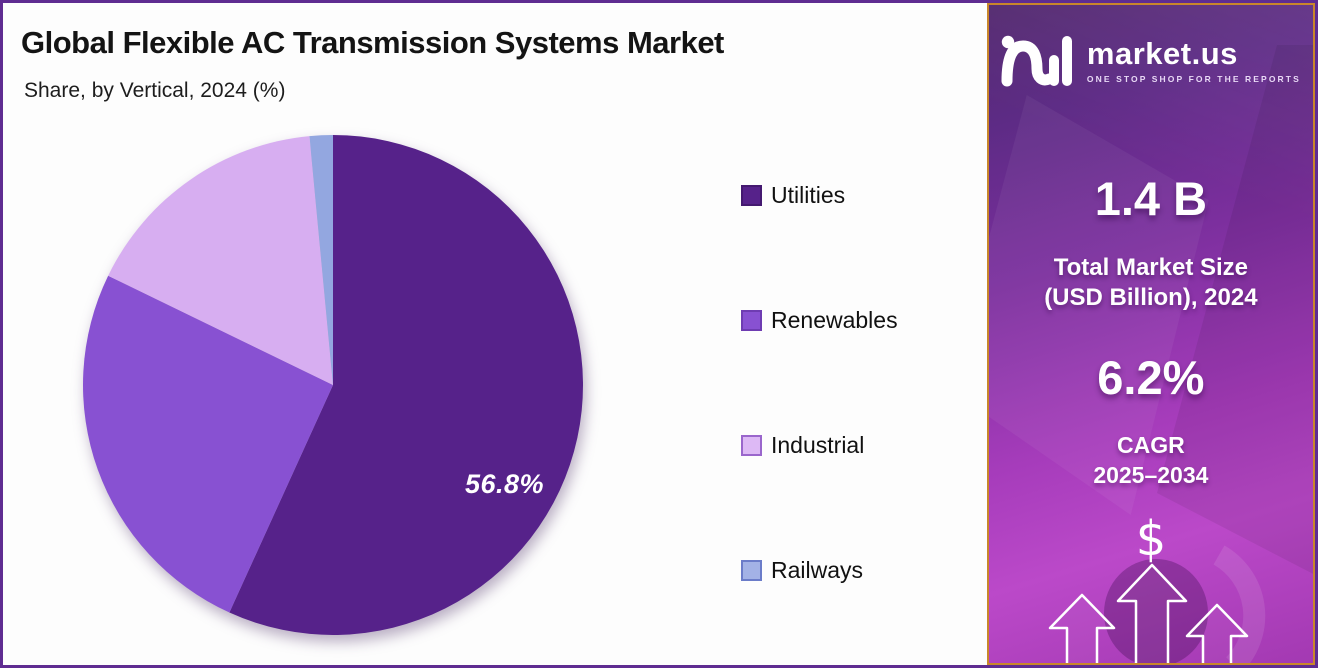 Image resolution: width=1318 pixels, height=668 pixels. I want to click on pie-slice-railways, so click(321, 260).